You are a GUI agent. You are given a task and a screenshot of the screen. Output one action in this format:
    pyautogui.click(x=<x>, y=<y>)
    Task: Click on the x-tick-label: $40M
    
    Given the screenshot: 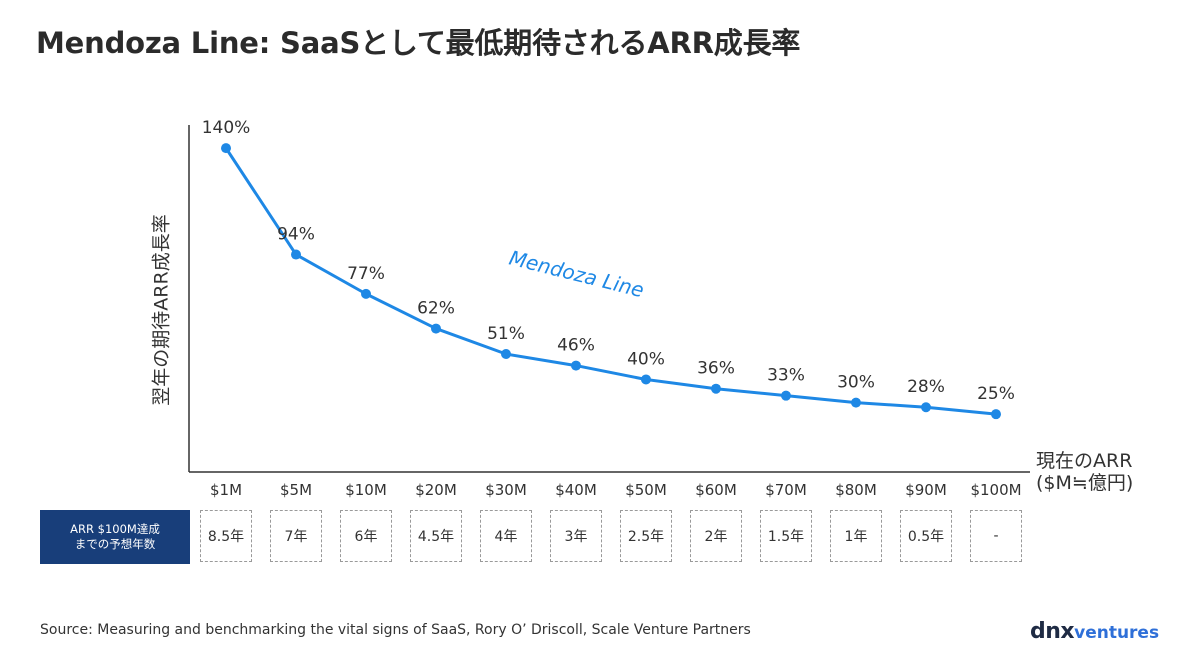 What is the action you would take?
    pyautogui.click(x=576, y=490)
    